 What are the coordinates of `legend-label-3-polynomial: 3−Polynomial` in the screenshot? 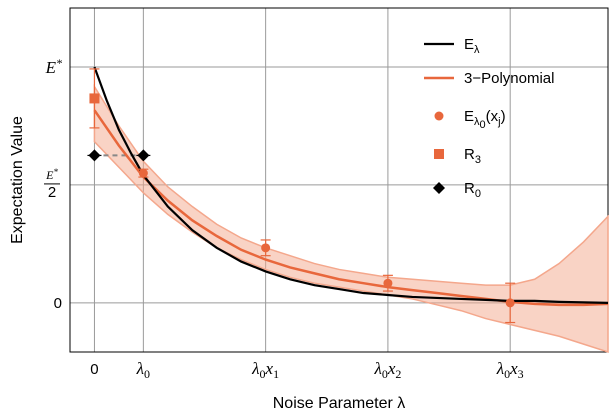 It's located at (509, 78).